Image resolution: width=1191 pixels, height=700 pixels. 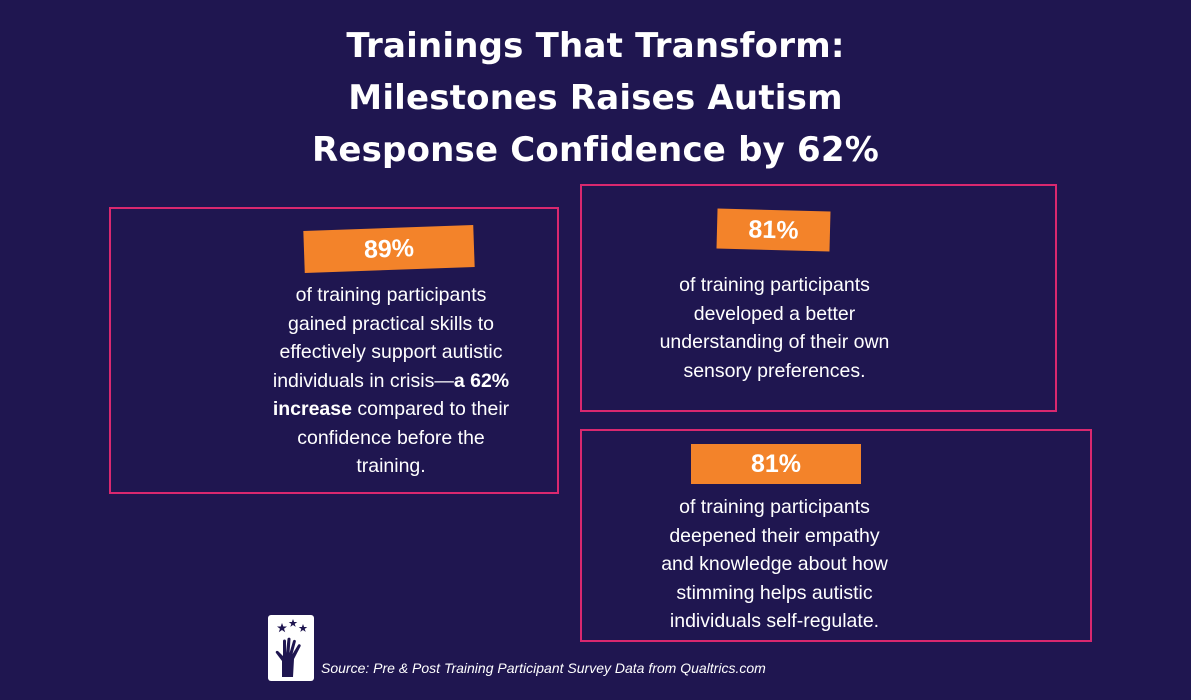 What do you see at coordinates (595, 150) in the screenshot?
I see `title-line-3: Response Confidence by 62%` at bounding box center [595, 150].